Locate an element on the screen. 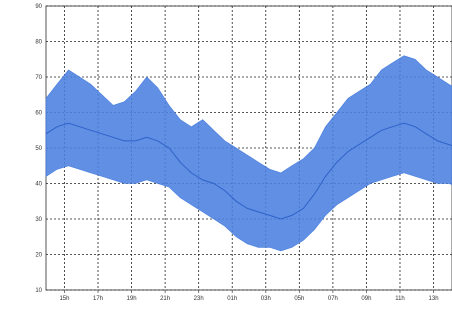 Image resolution: width=452 pixels, height=332 pixels. y-tick-label: 40 is located at coordinates (38, 185).